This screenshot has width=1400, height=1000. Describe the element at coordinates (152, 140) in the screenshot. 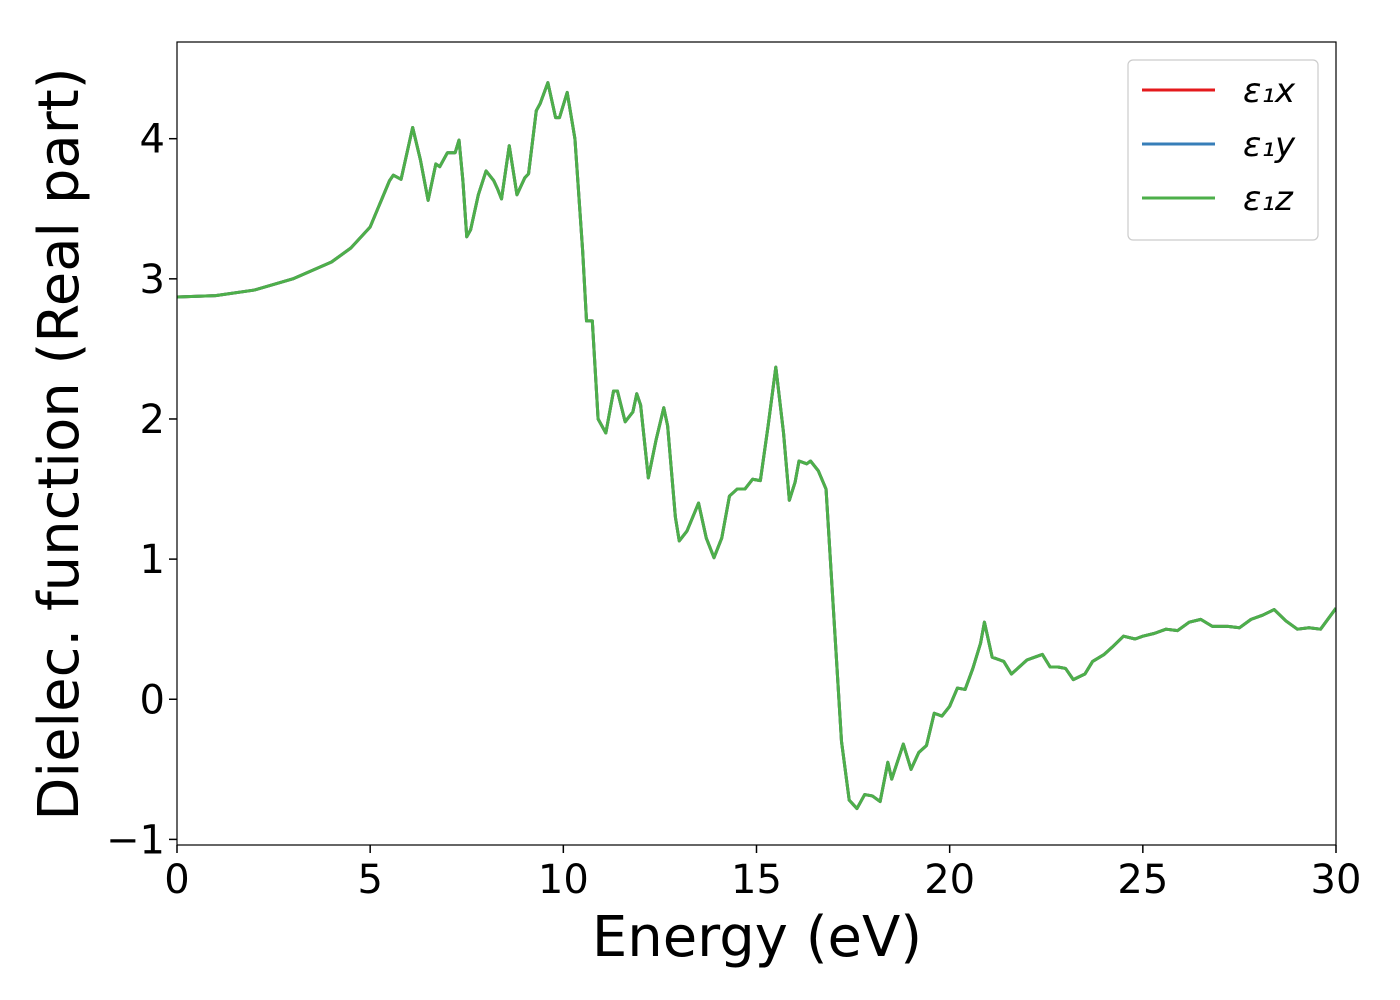

I see `y-tick-label: 4` at that location.